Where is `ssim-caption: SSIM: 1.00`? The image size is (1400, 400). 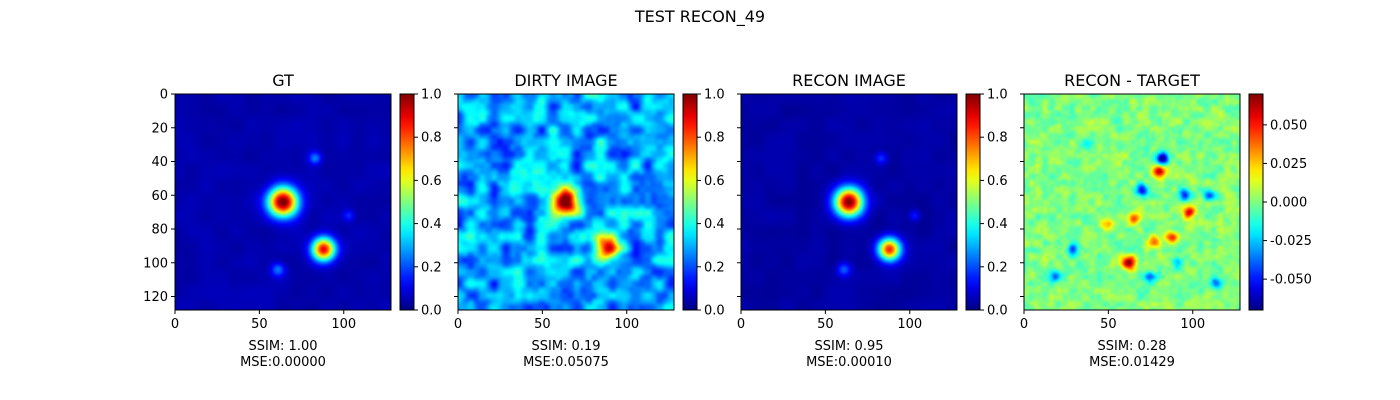
ssim-caption: SSIM: 1.00 is located at coordinates (282, 346).